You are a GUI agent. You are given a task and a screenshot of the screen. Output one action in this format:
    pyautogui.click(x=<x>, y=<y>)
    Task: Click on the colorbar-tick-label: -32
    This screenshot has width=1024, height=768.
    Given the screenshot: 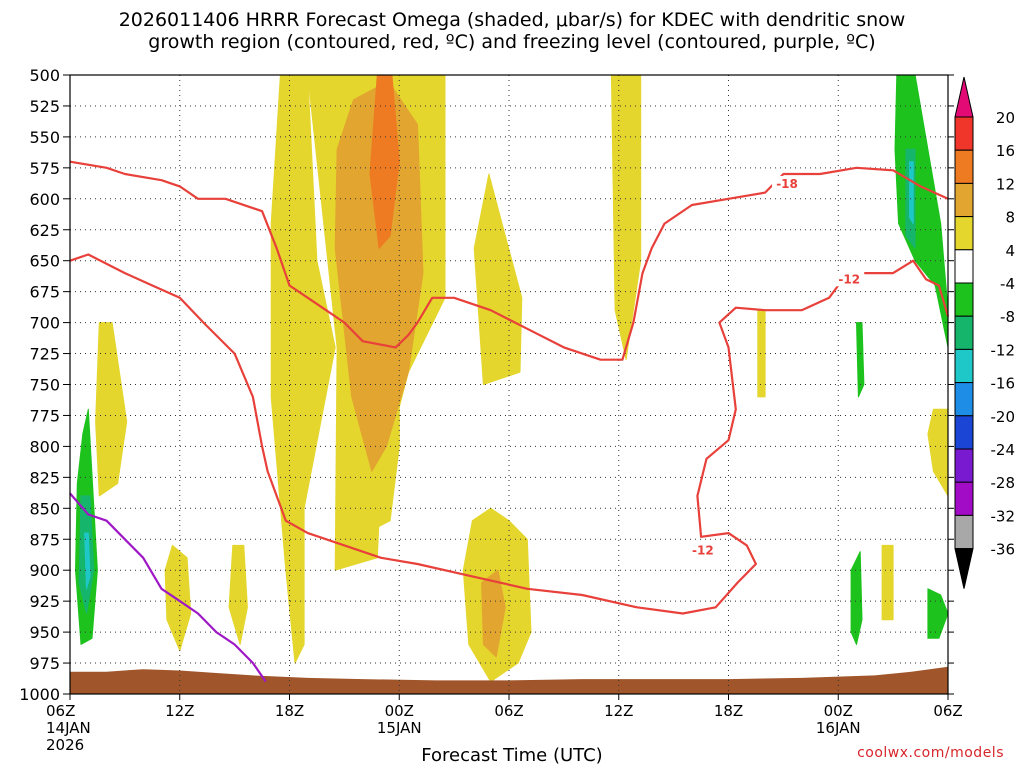 What is the action you would take?
    pyautogui.click(x=1003, y=516)
    